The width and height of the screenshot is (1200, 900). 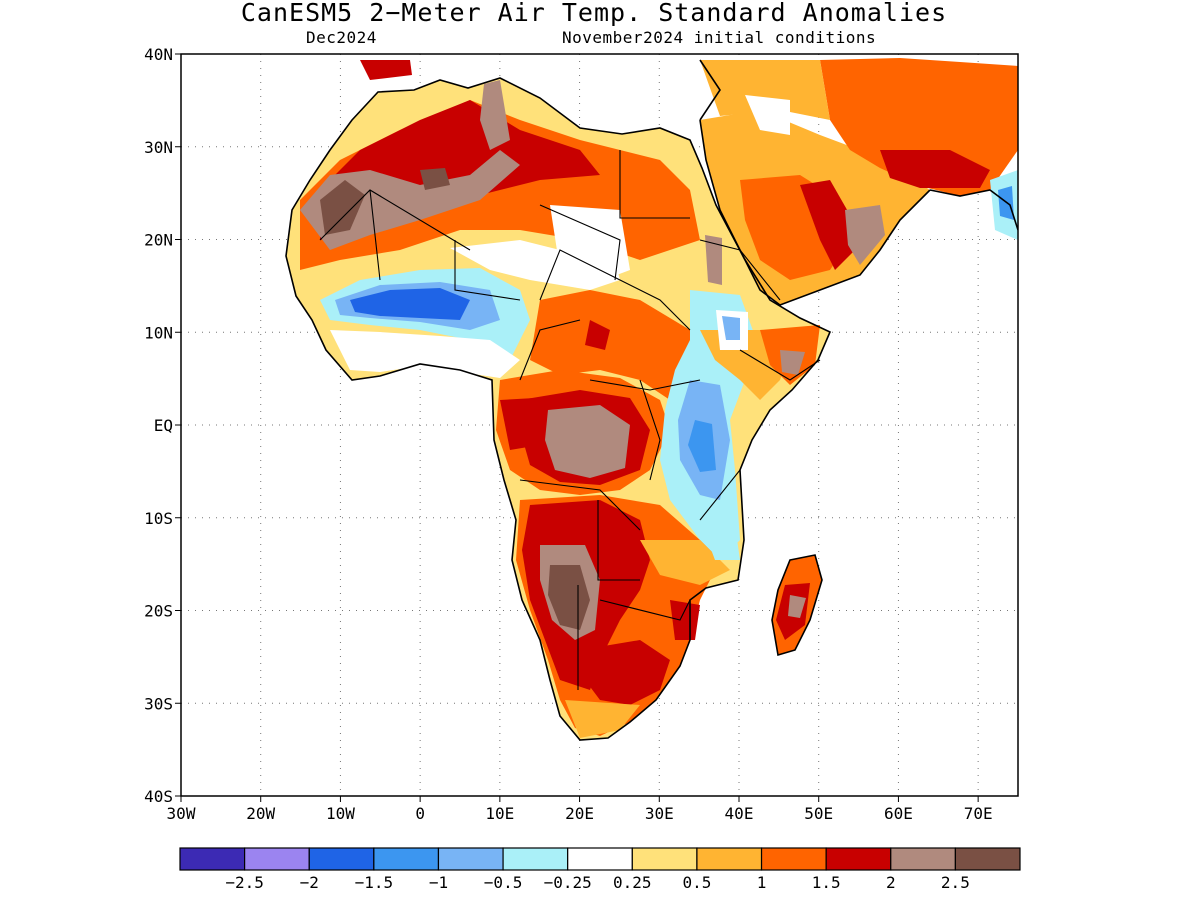 I want to click on lon-tick-label: 10W, so click(x=340, y=813).